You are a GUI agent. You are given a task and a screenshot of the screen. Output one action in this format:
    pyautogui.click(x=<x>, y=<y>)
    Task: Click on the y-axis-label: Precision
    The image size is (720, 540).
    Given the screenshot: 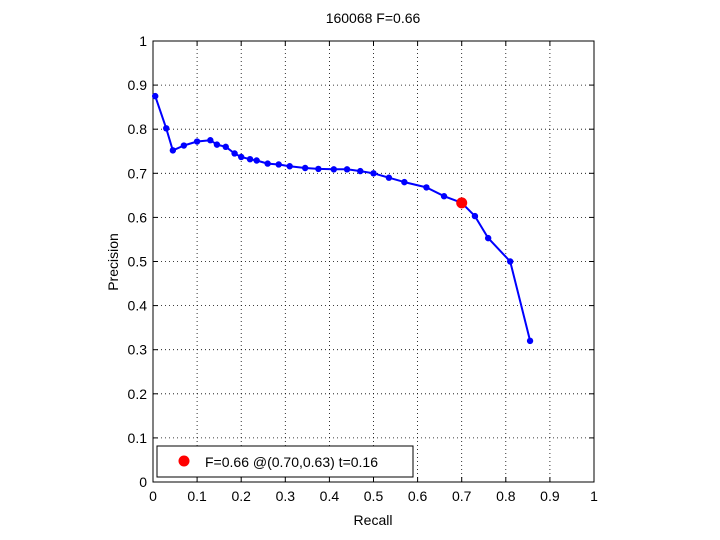 What is the action you would take?
    pyautogui.click(x=113, y=262)
    